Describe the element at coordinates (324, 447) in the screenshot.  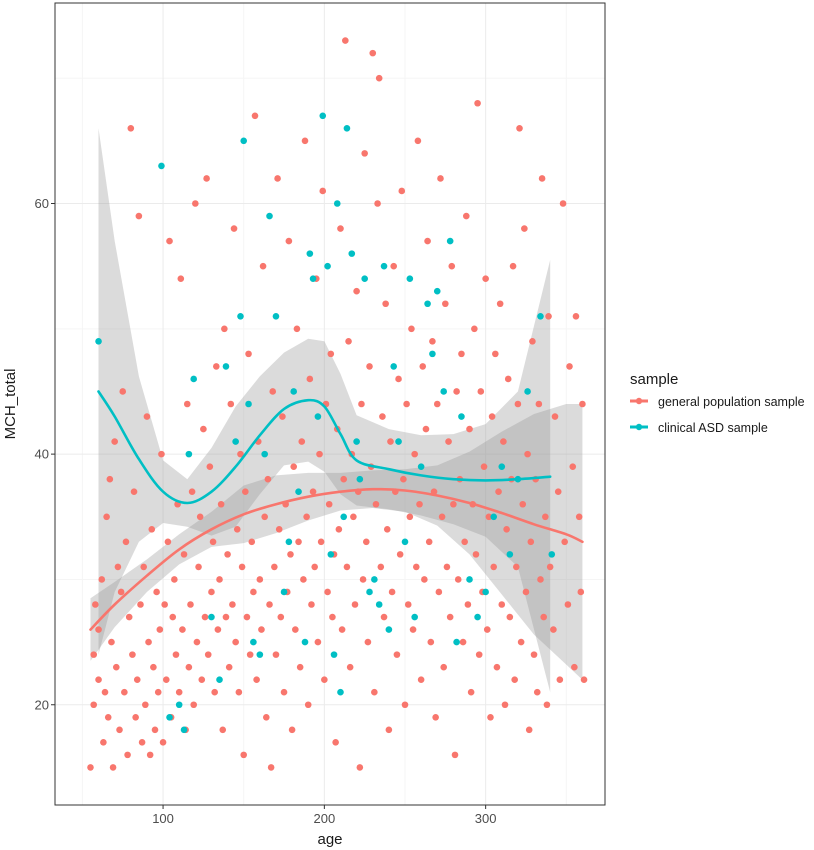
I see `smooth-line-asd` at that location.